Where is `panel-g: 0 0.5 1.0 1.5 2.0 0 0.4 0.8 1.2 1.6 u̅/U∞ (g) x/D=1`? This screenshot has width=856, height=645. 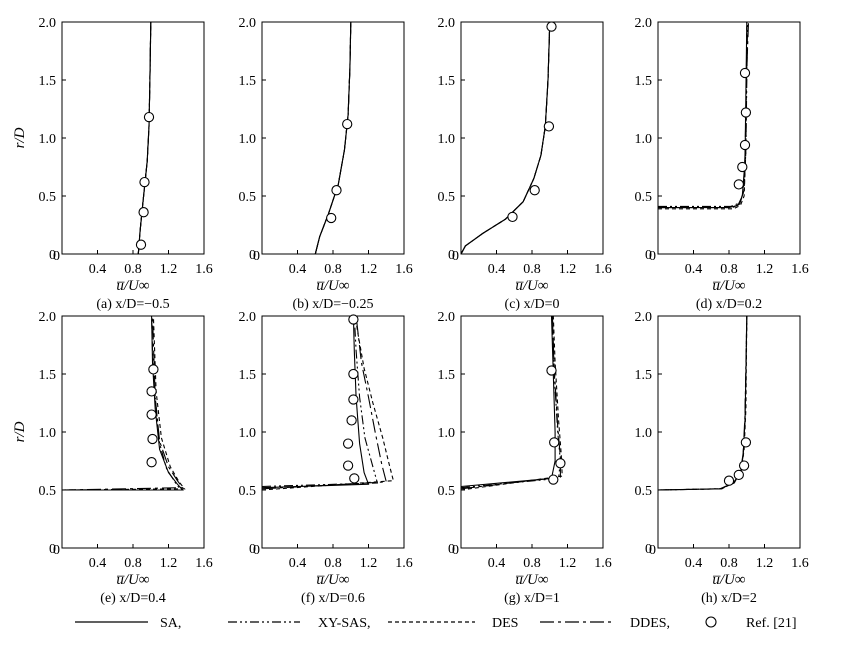
panel-g: 0 0.5 1.0 1.5 2.0 0 0.4 0.8 1.2 1.6 u̅/U∞ (g) x/D=1 is located at coordinates (525, 458).